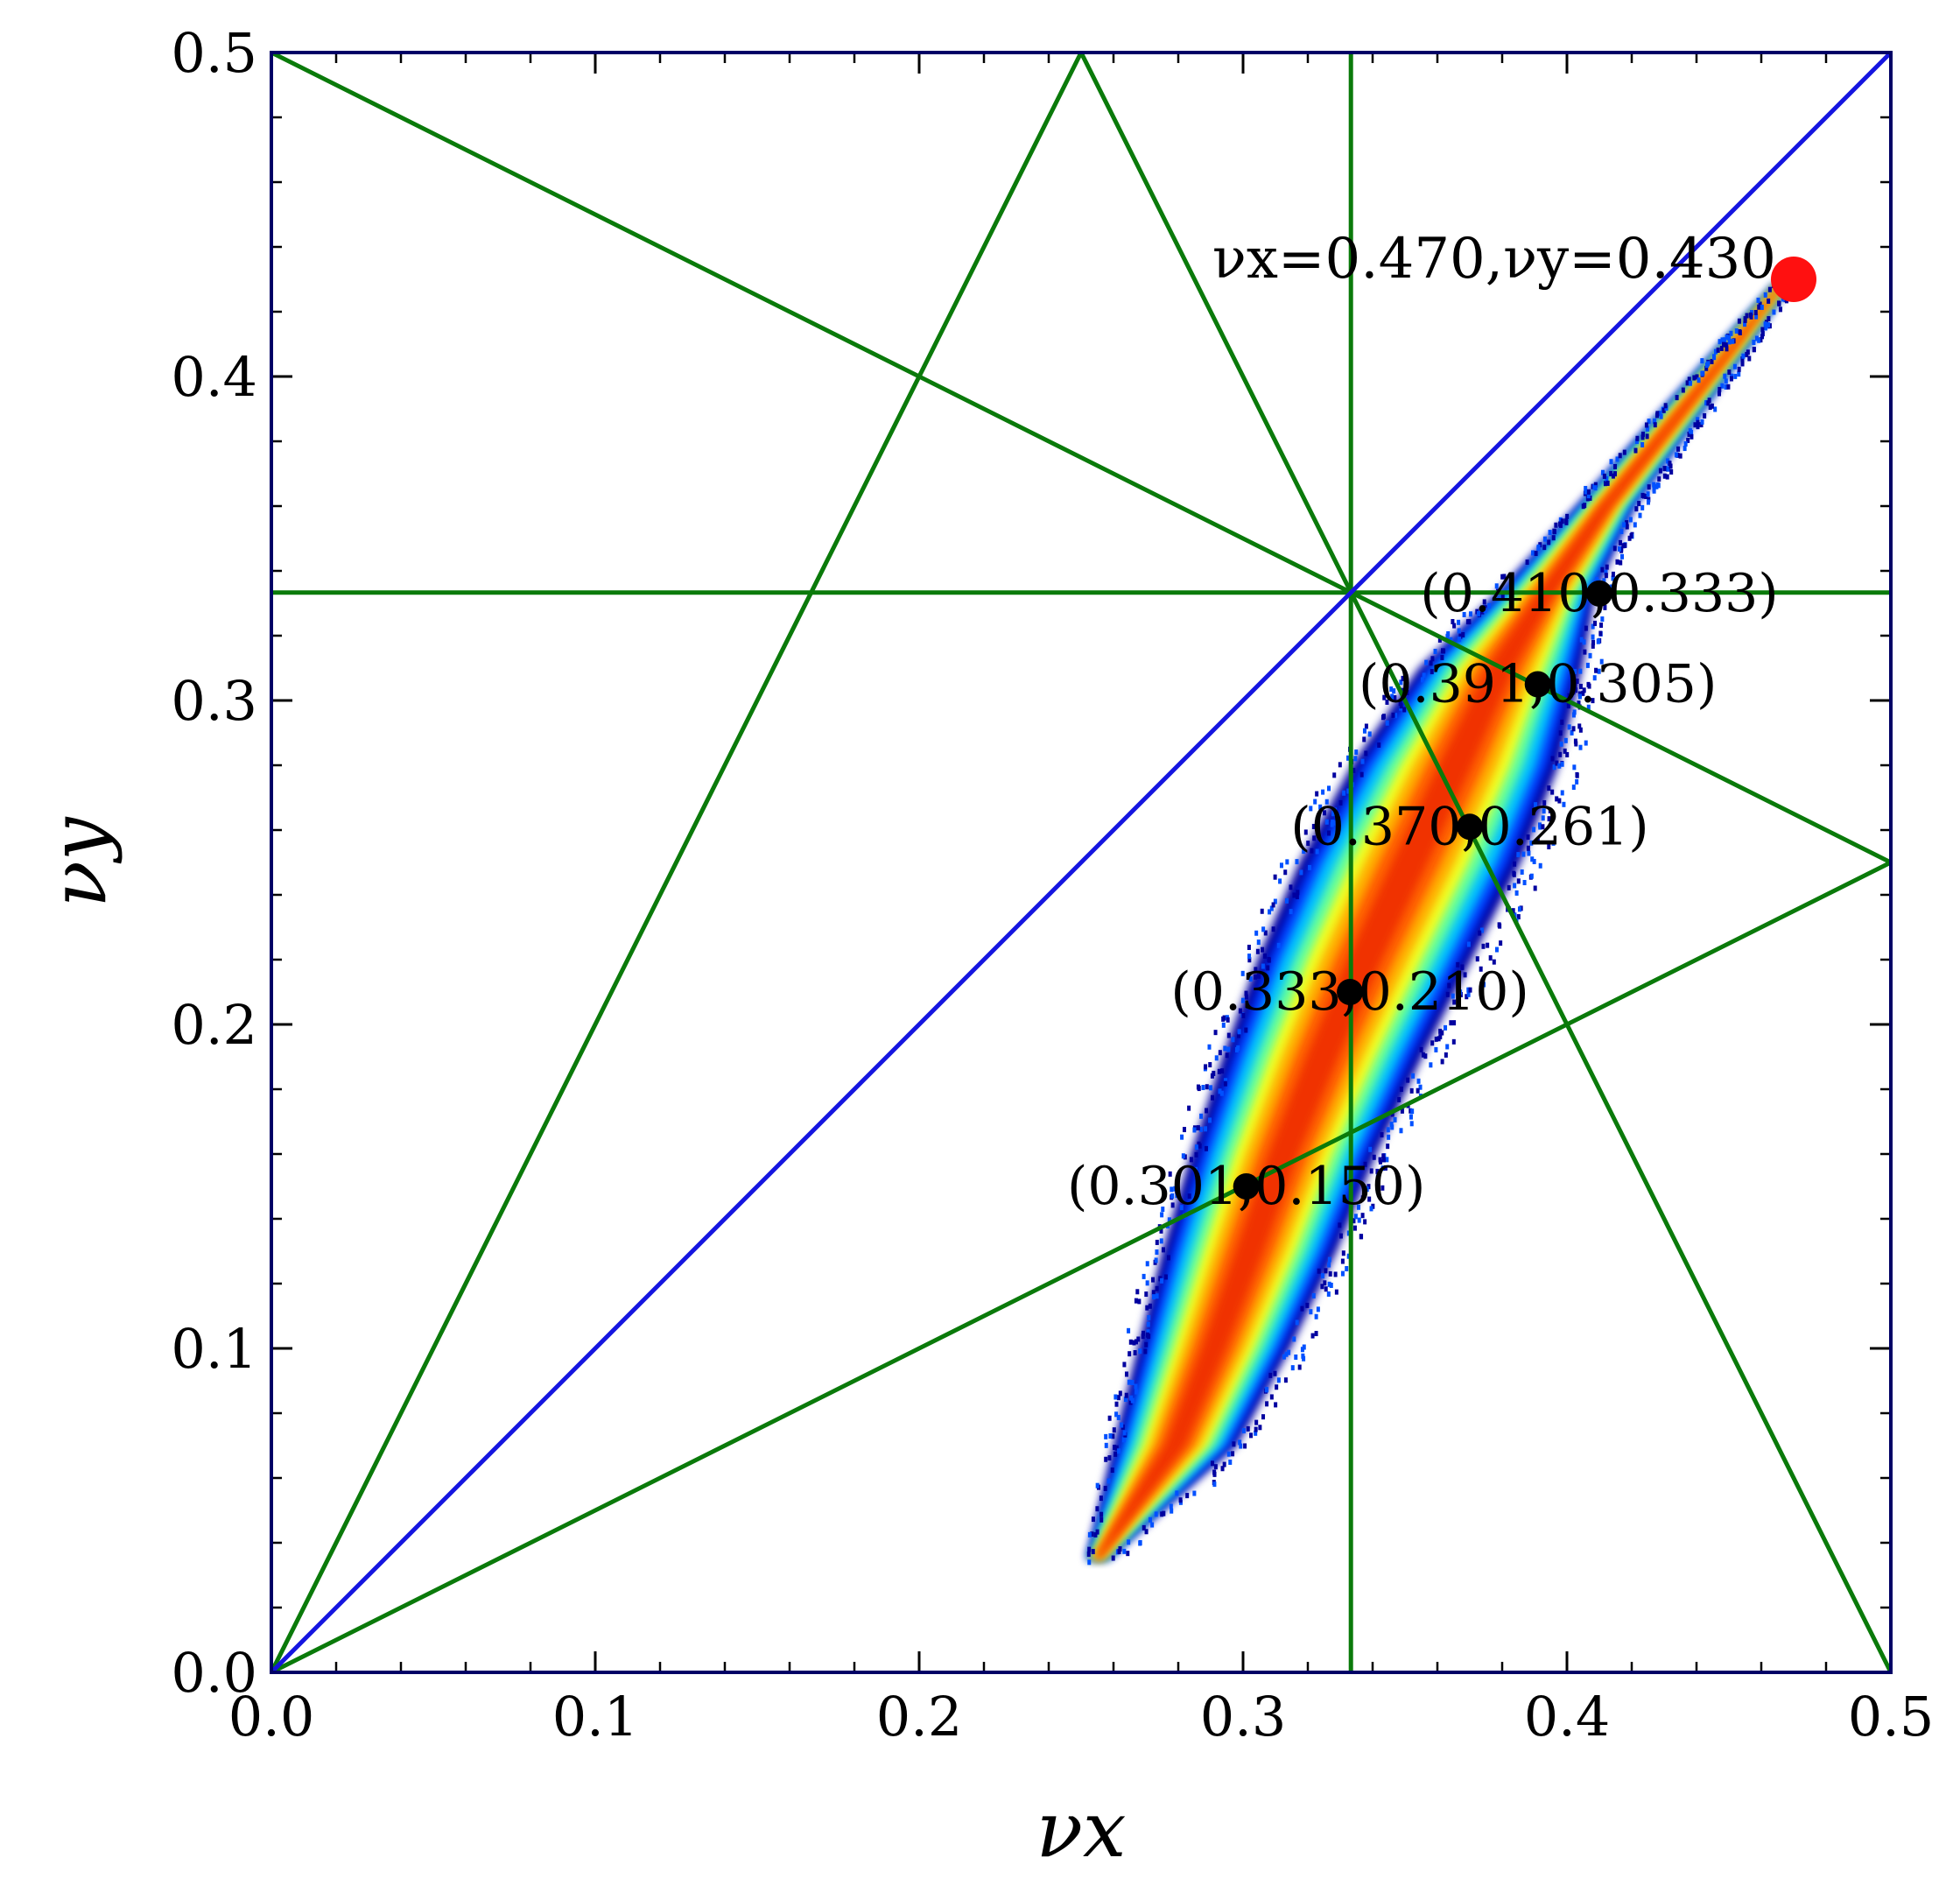  What do you see at coordinates (596, 1717) in the screenshot?
I see `x-tick-label: 0.1` at bounding box center [596, 1717].